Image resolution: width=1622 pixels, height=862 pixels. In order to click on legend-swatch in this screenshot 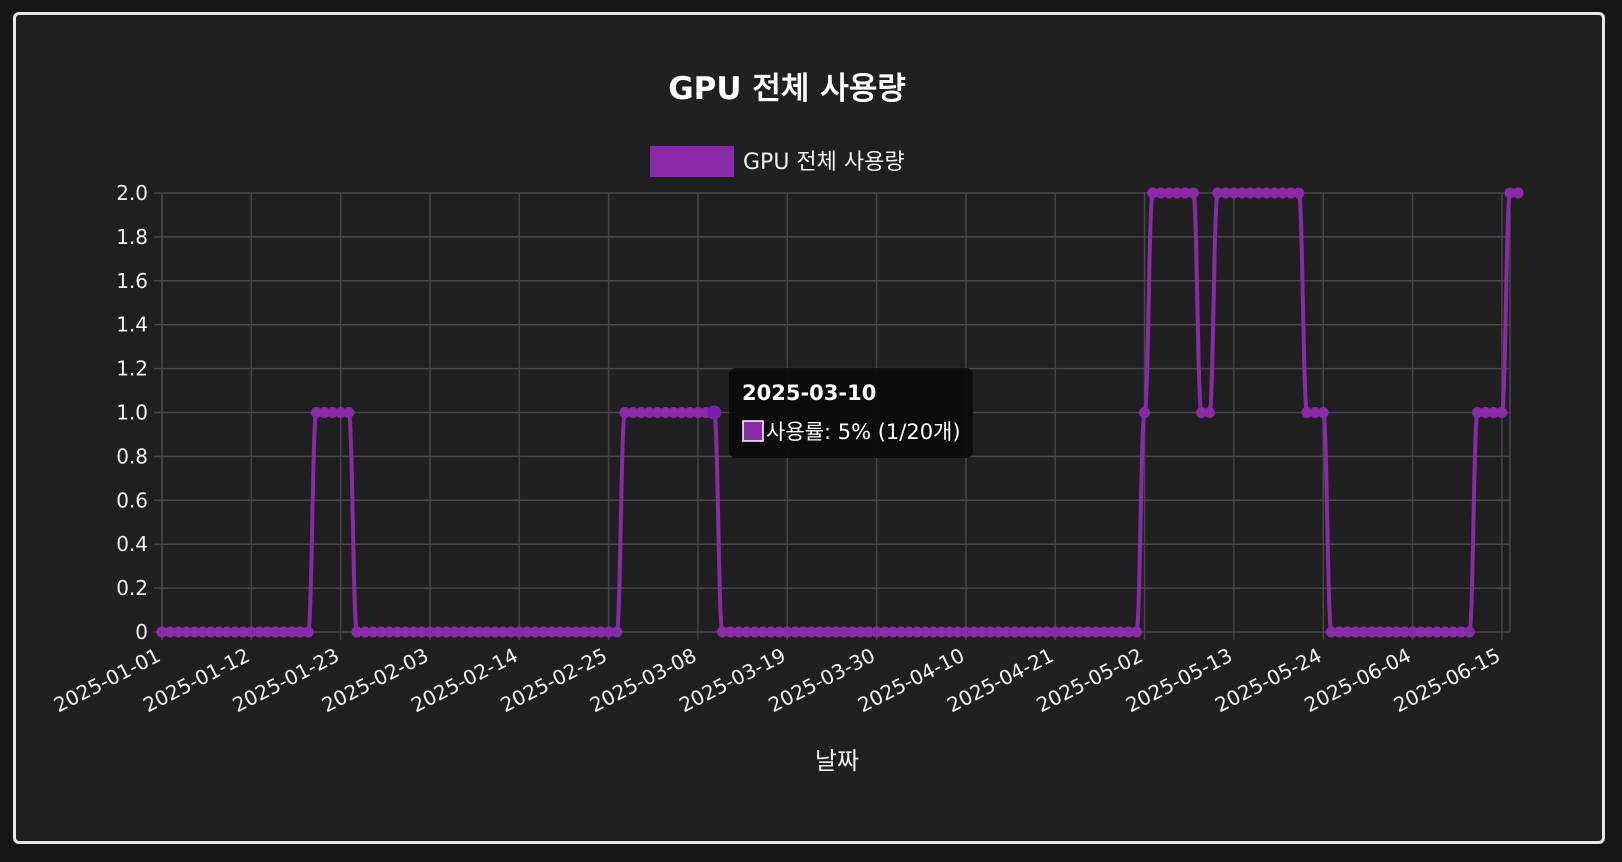, I will do `click(692, 161)`.